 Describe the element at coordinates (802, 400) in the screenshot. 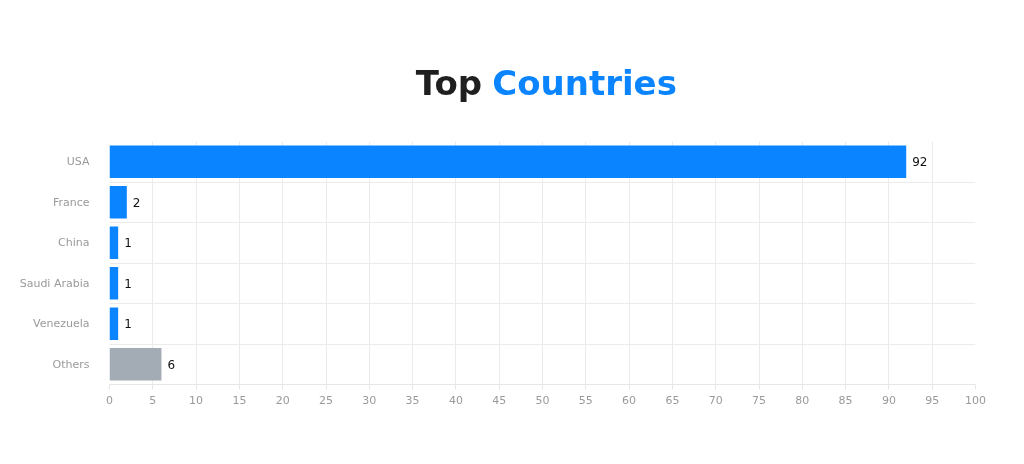

I see `x-tick-label: 80` at that location.